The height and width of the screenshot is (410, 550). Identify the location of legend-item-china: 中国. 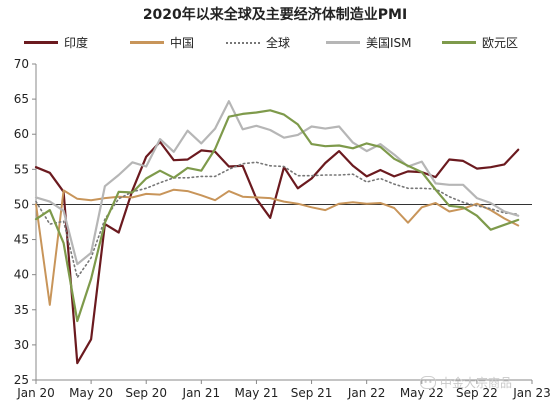
(162, 42).